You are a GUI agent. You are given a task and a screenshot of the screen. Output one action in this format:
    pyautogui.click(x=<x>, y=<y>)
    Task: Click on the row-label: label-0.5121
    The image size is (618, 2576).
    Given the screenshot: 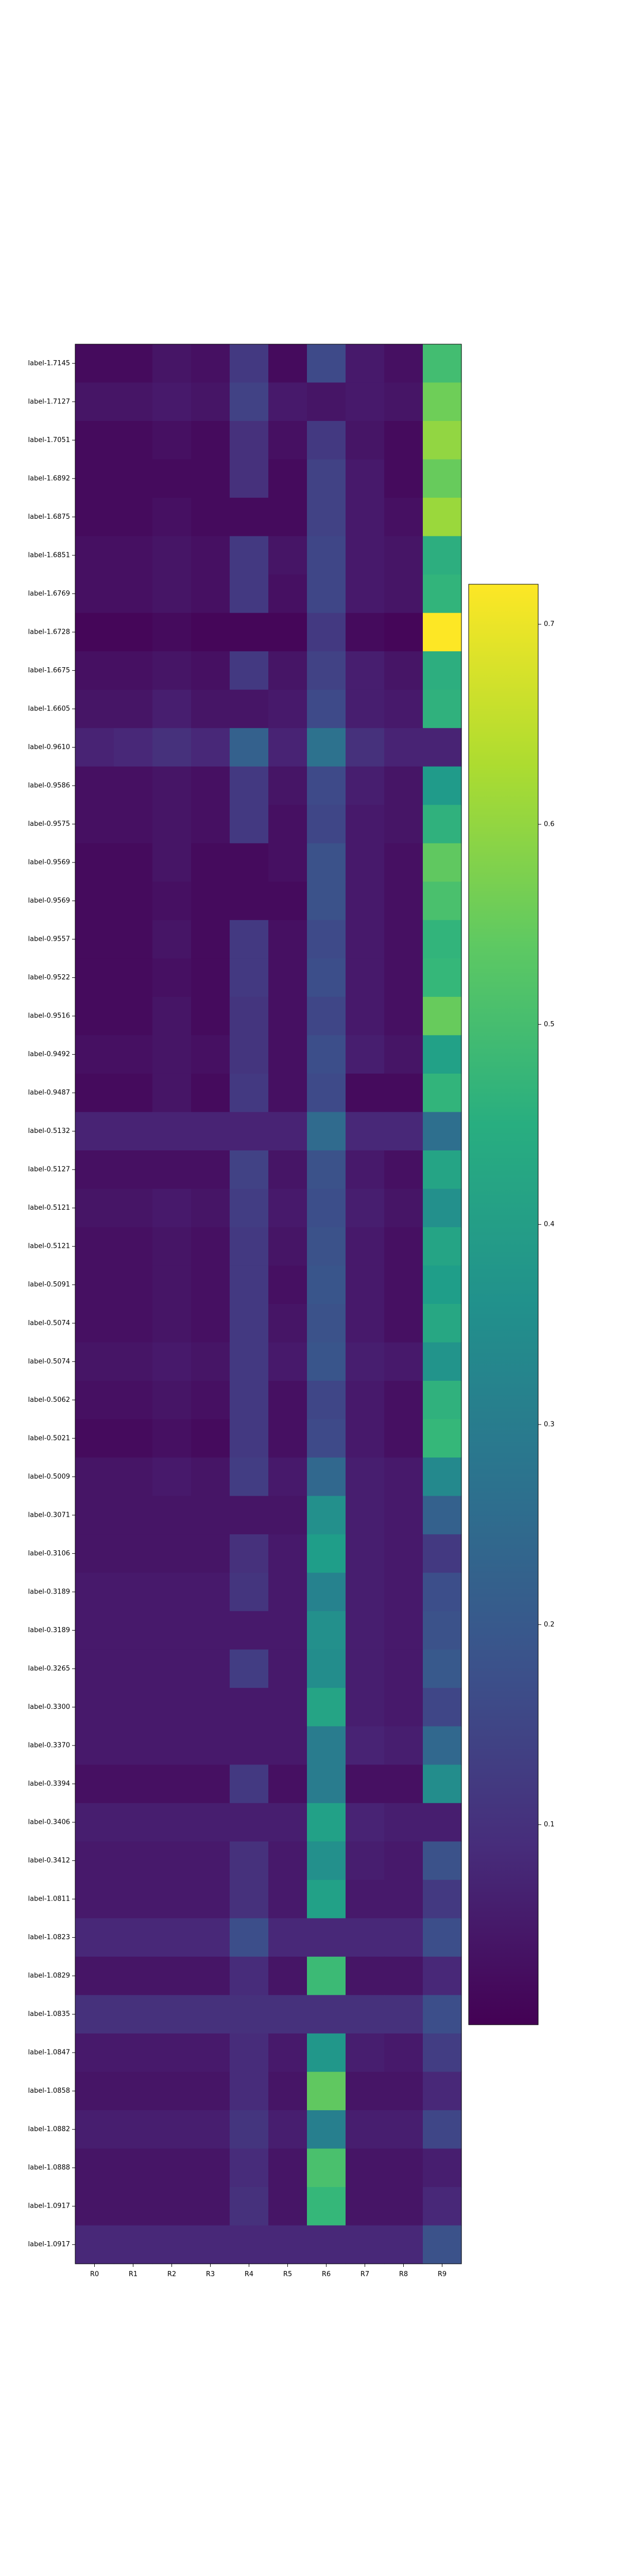 What is the action you would take?
    pyautogui.click(x=49, y=1246)
    